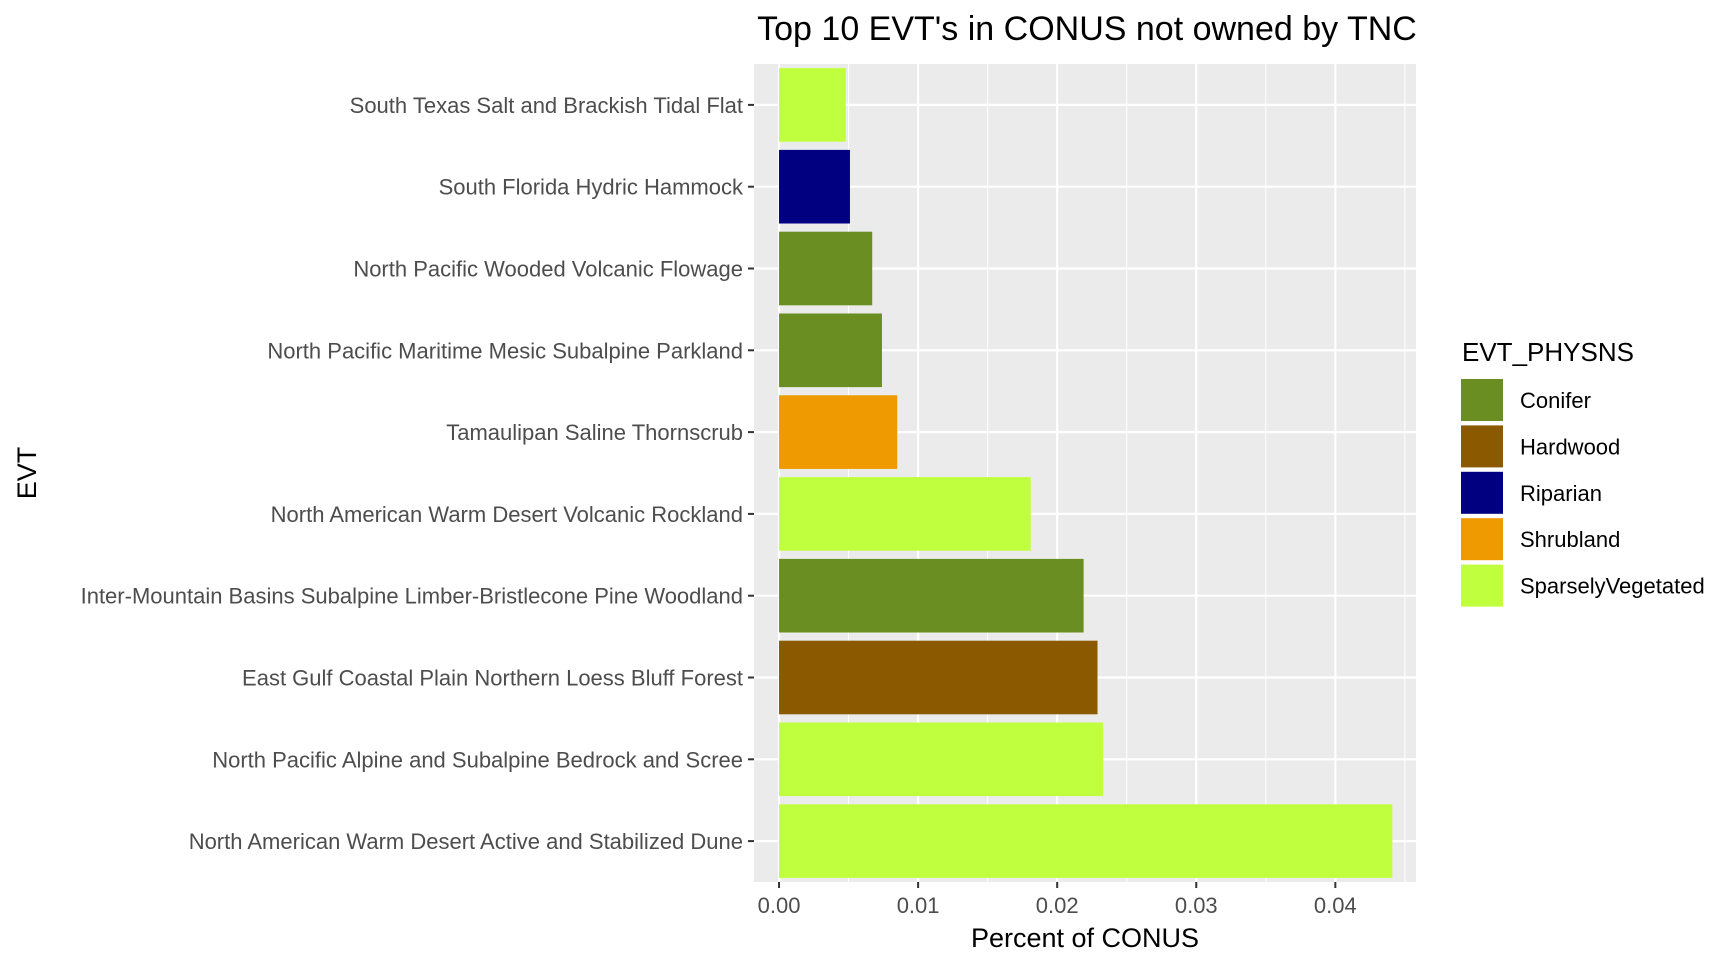 The image size is (1728, 960). I want to click on x-tick-label: 0.04, so click(1335, 905).